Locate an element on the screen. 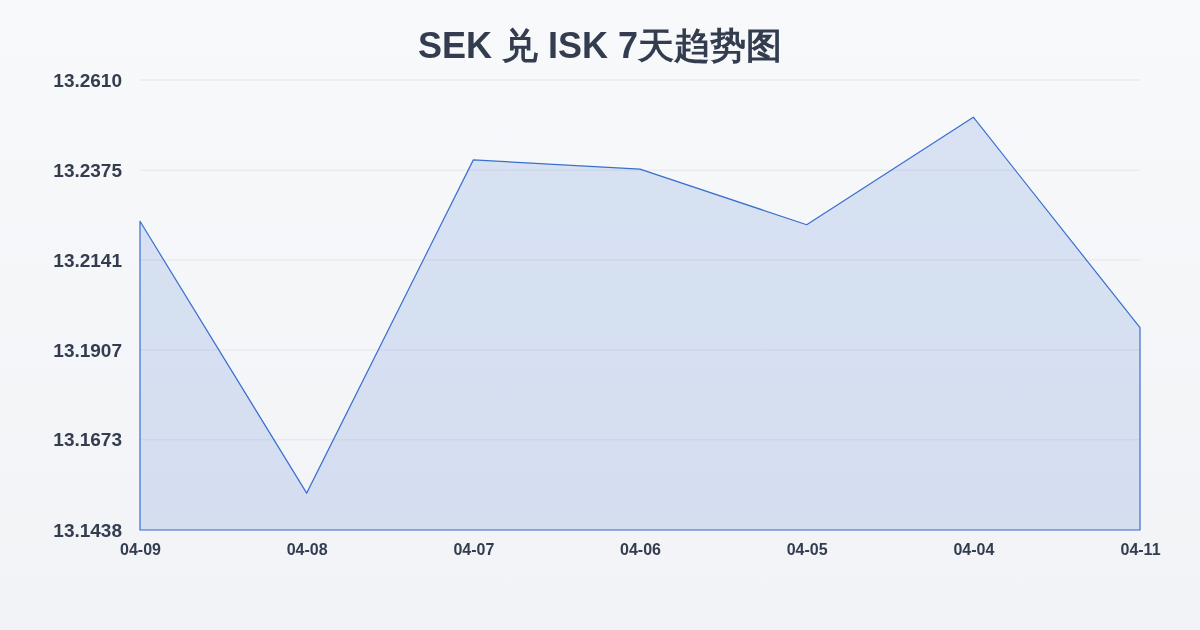 The width and height of the screenshot is (1200, 630). y-tick-label: 13.2375 is located at coordinates (88, 170).